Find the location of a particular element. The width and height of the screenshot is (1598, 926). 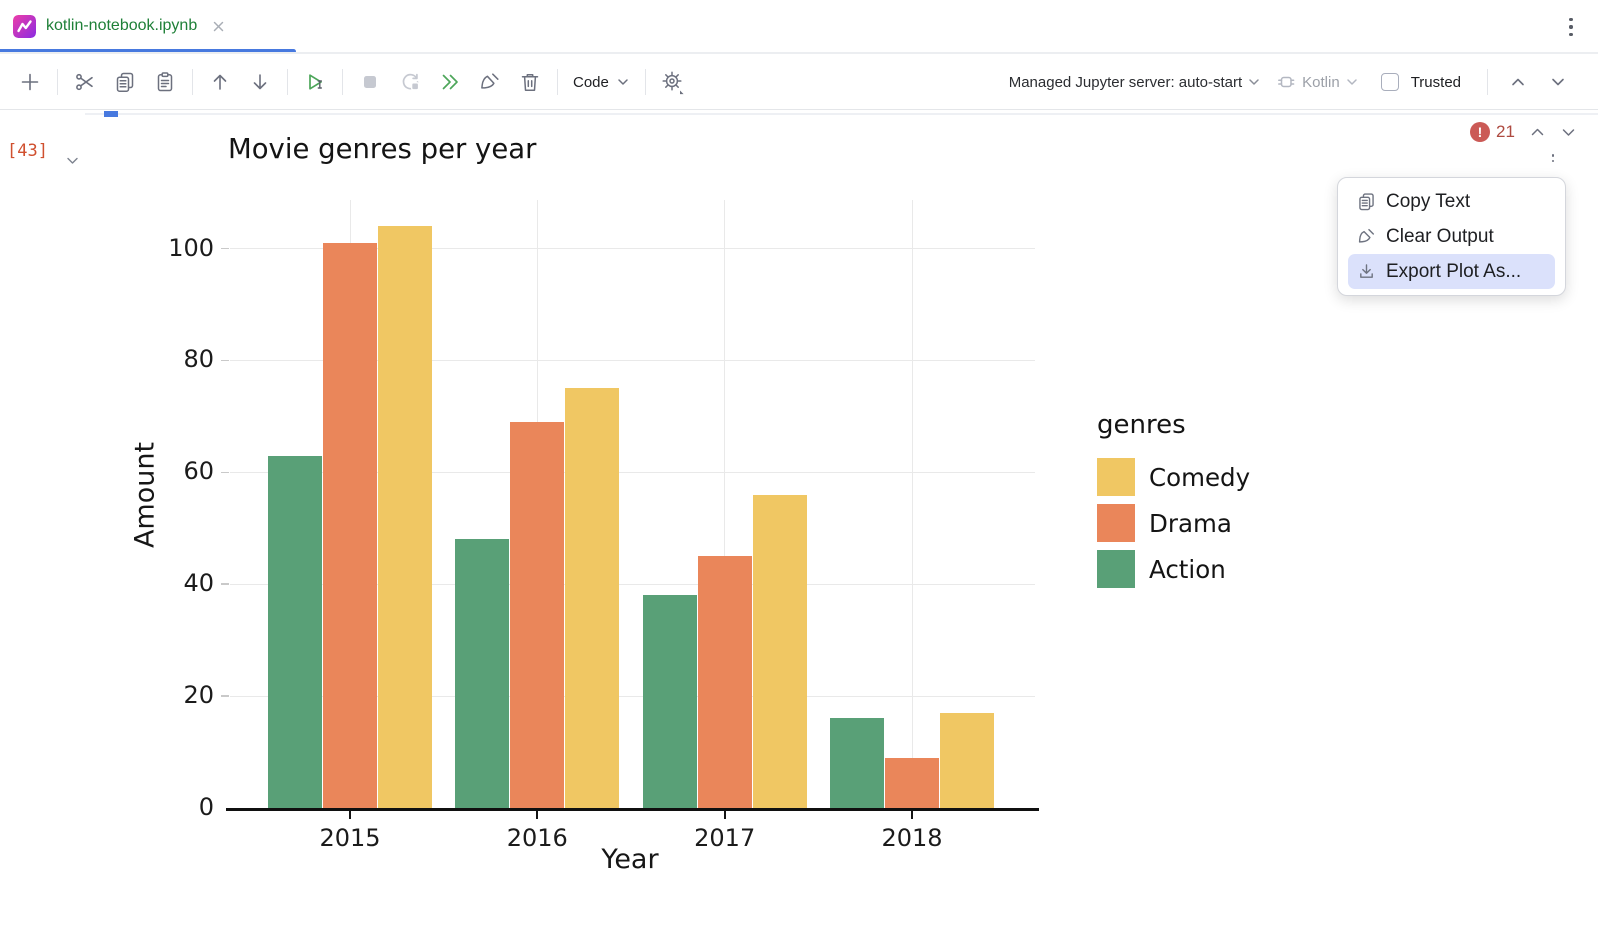

menu-item-clear-output: Clear Output is located at coordinates (1451, 236).